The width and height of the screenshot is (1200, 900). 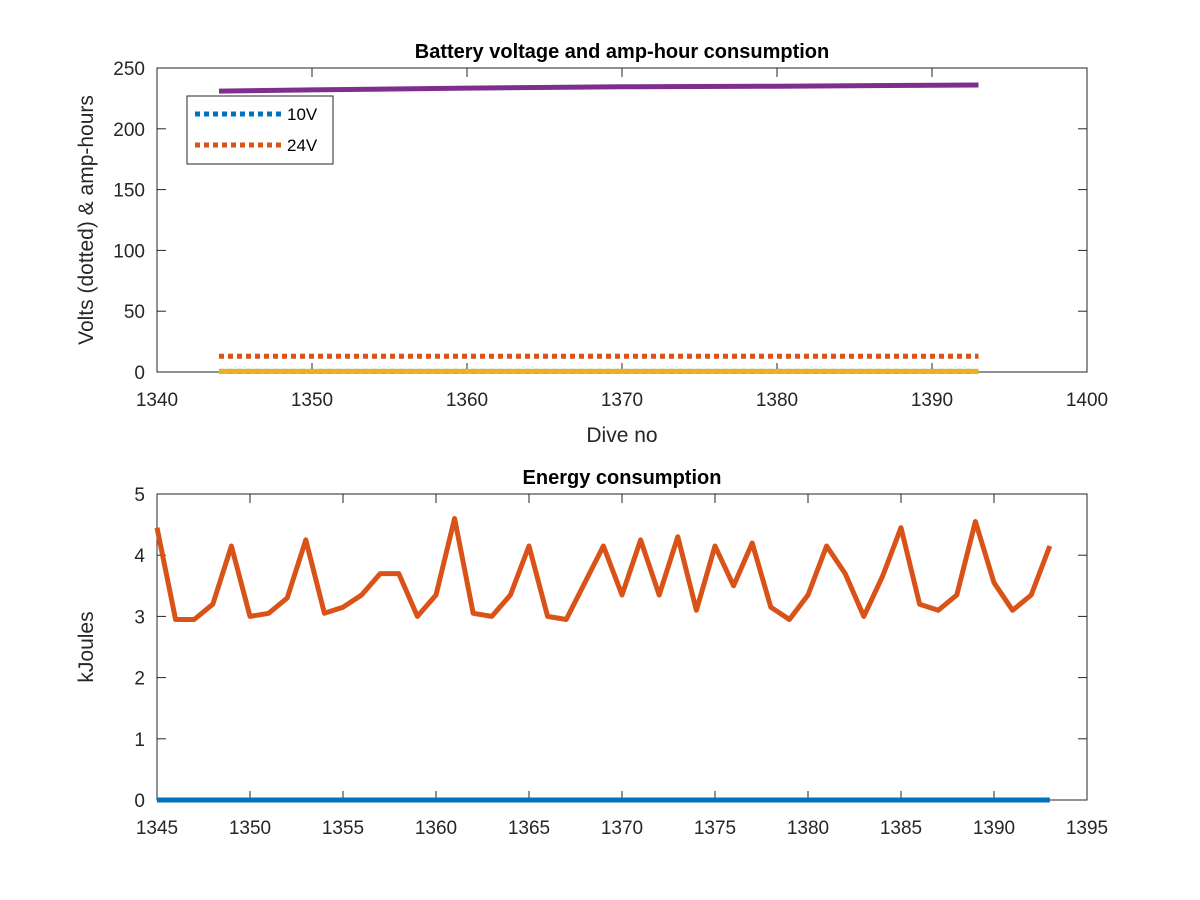 What do you see at coordinates (343, 828) in the screenshot?
I see `x-tick-label: 1355` at bounding box center [343, 828].